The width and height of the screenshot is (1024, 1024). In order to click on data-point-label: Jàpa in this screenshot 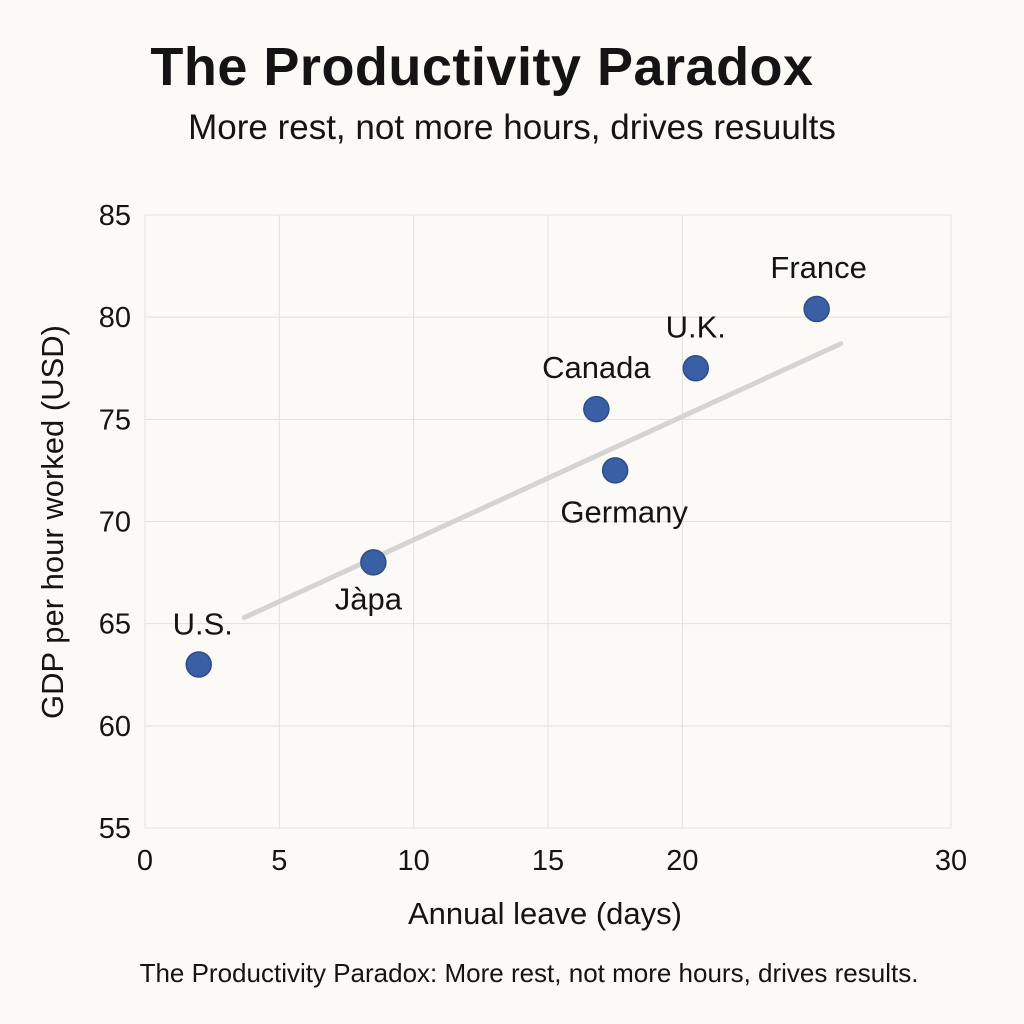, I will do `click(369, 598)`.